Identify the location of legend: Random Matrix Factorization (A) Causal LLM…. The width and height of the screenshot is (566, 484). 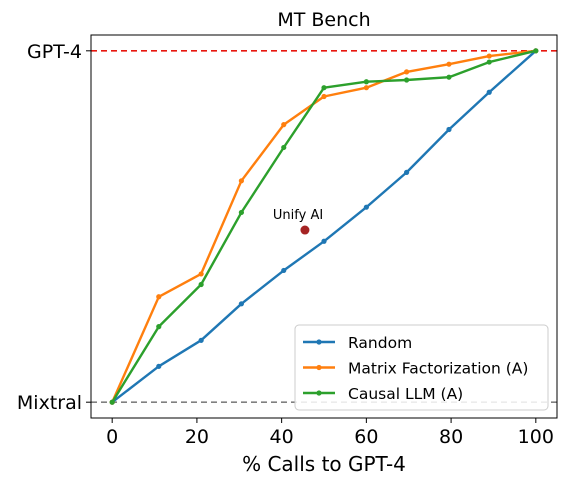
(421, 367).